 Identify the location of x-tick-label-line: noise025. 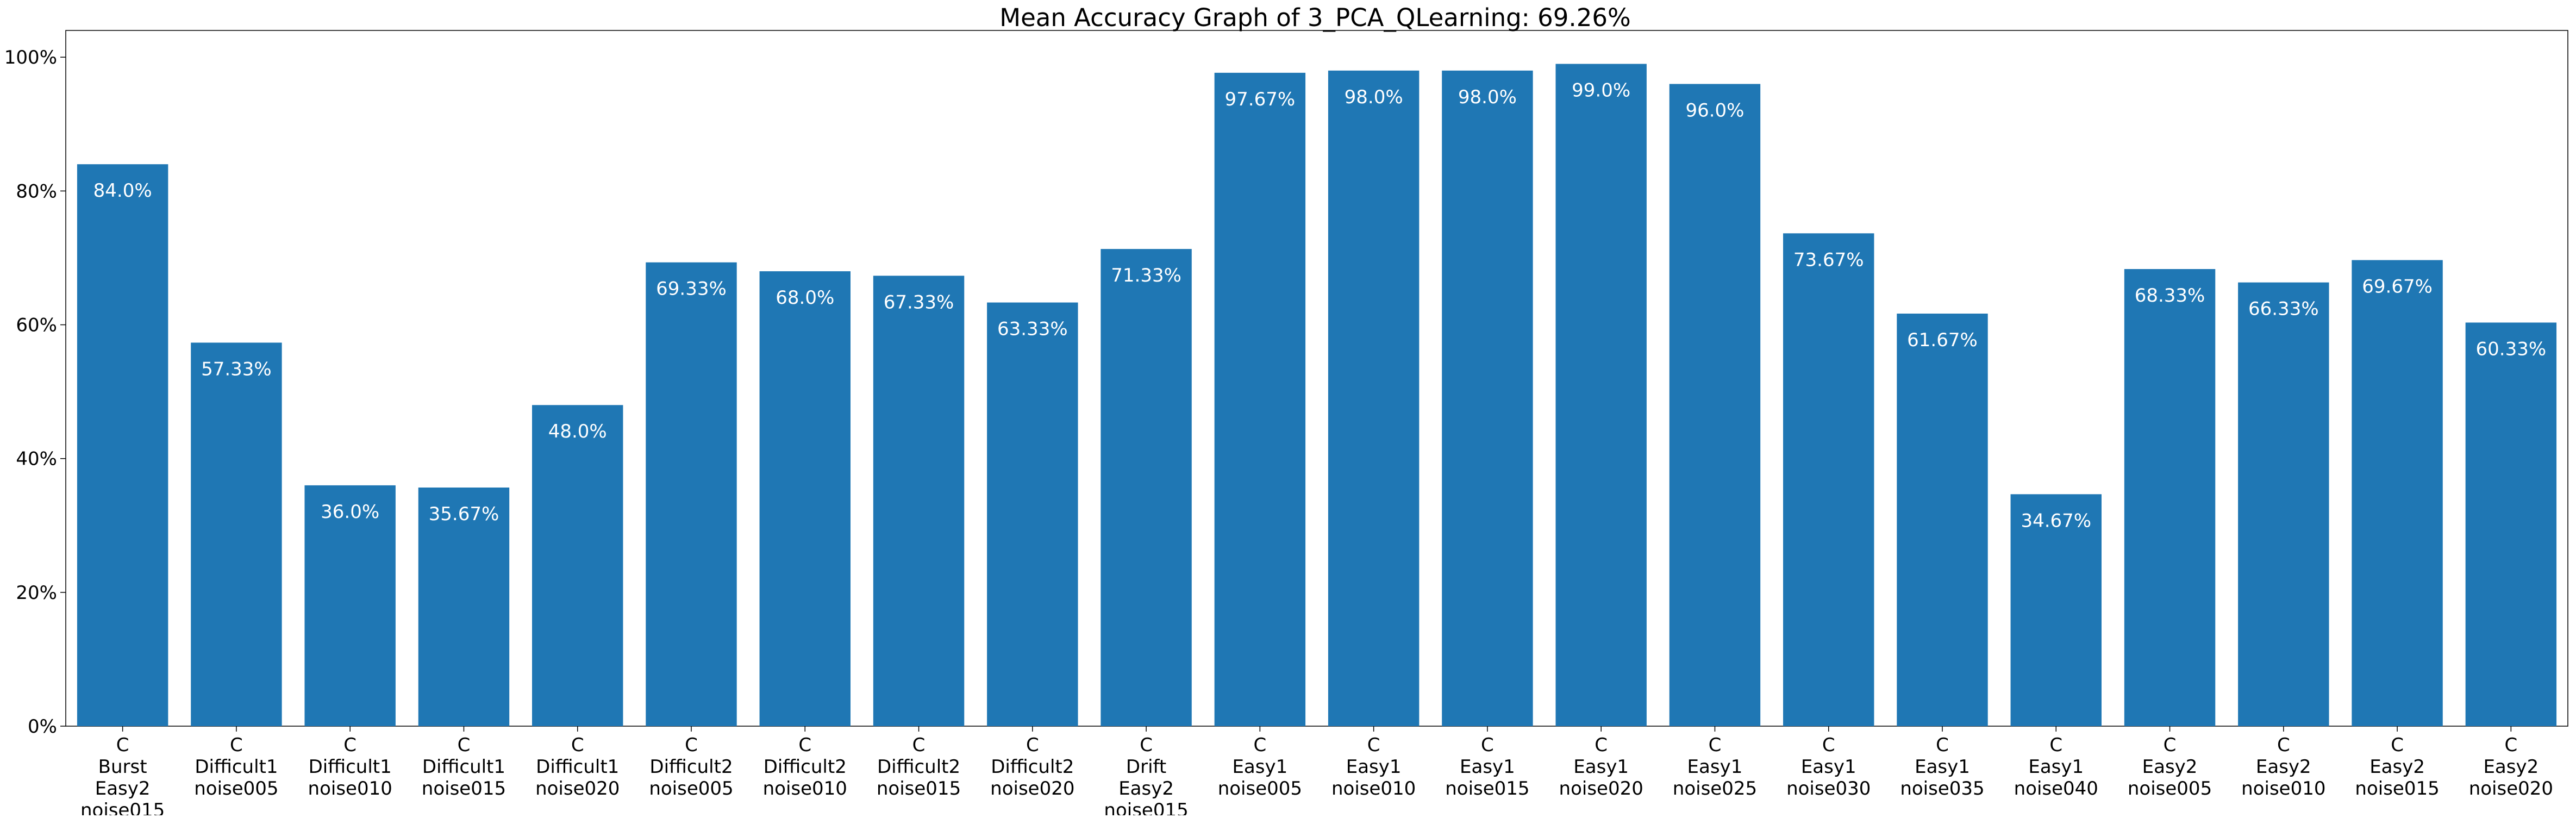
(1715, 789).